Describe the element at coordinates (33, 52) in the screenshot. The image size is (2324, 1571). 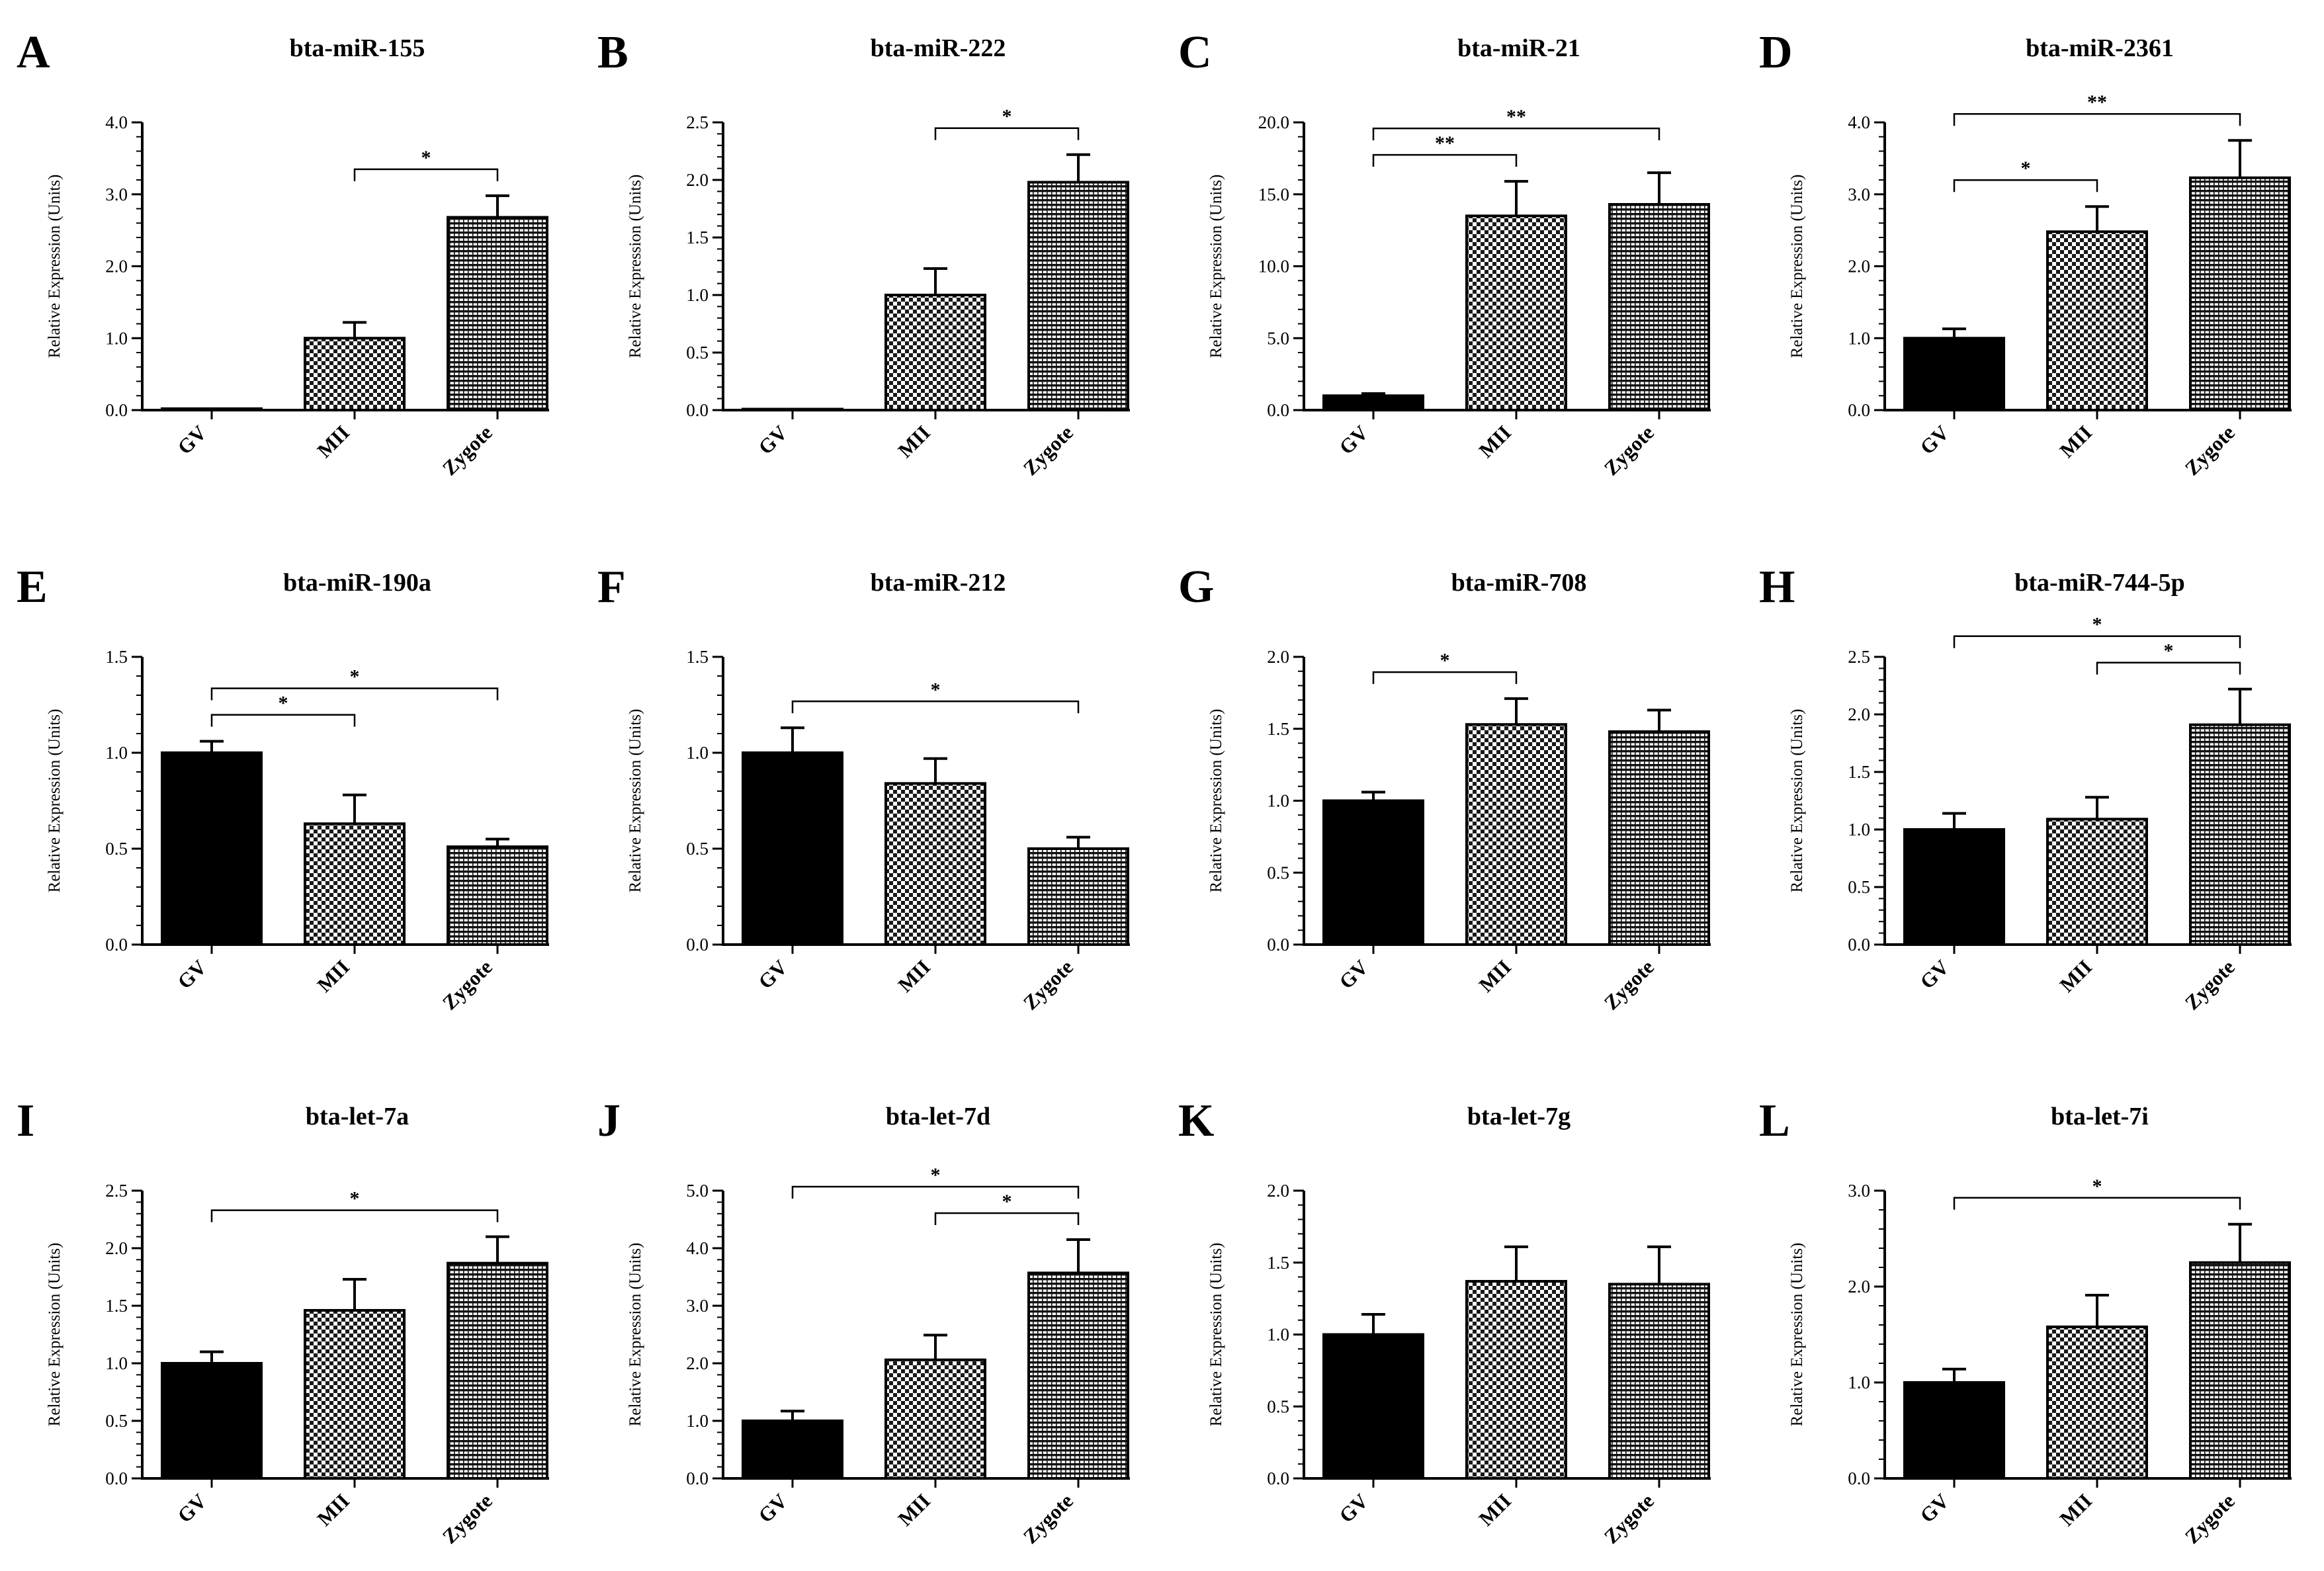
I see `panel-letter: A` at that location.